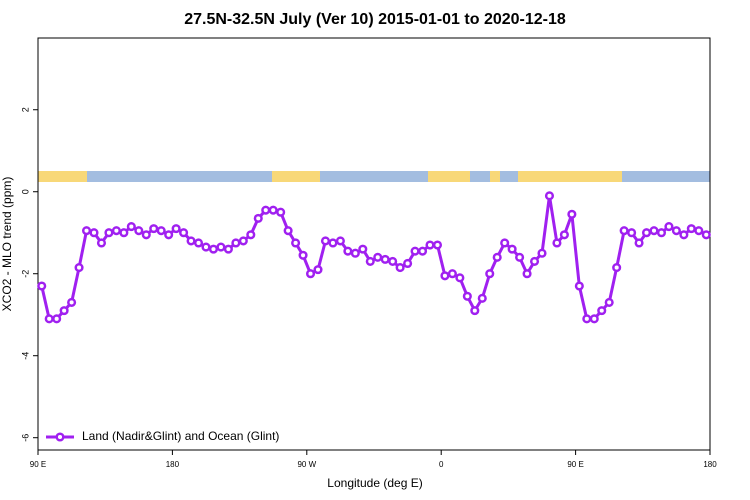 The width and height of the screenshot is (750, 500). Describe the element at coordinates (441, 464) in the screenshot. I see `x-tick-label: 0` at that location.